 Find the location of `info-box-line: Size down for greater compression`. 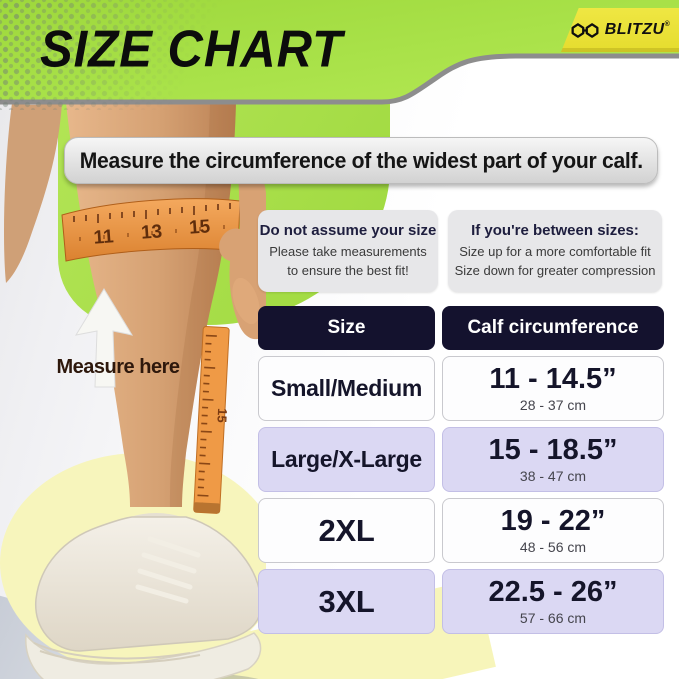

info-box-line: Size down for greater compression is located at coordinates (555, 270).